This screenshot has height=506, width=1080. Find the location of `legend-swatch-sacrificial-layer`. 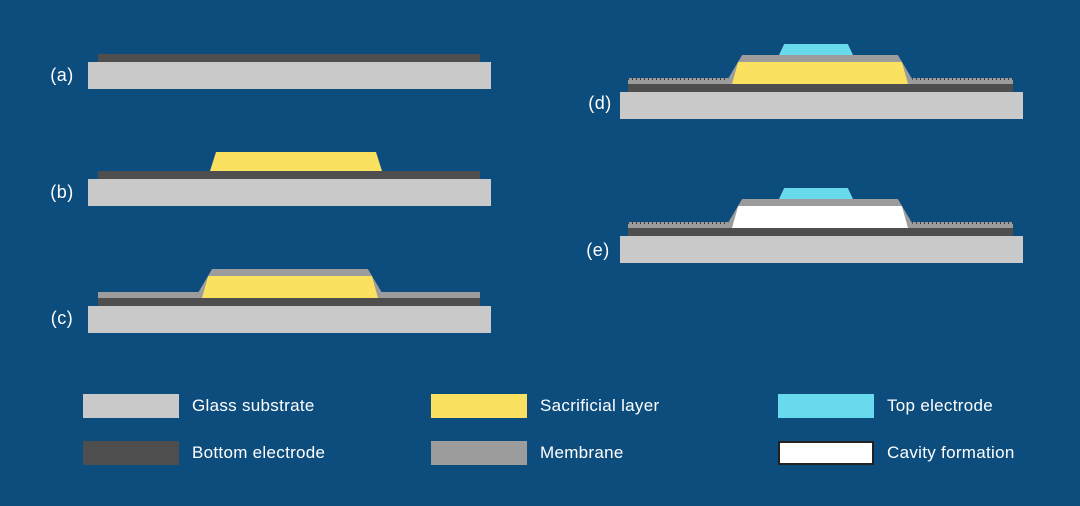

legend-swatch-sacrificial-layer is located at coordinates (479, 406).